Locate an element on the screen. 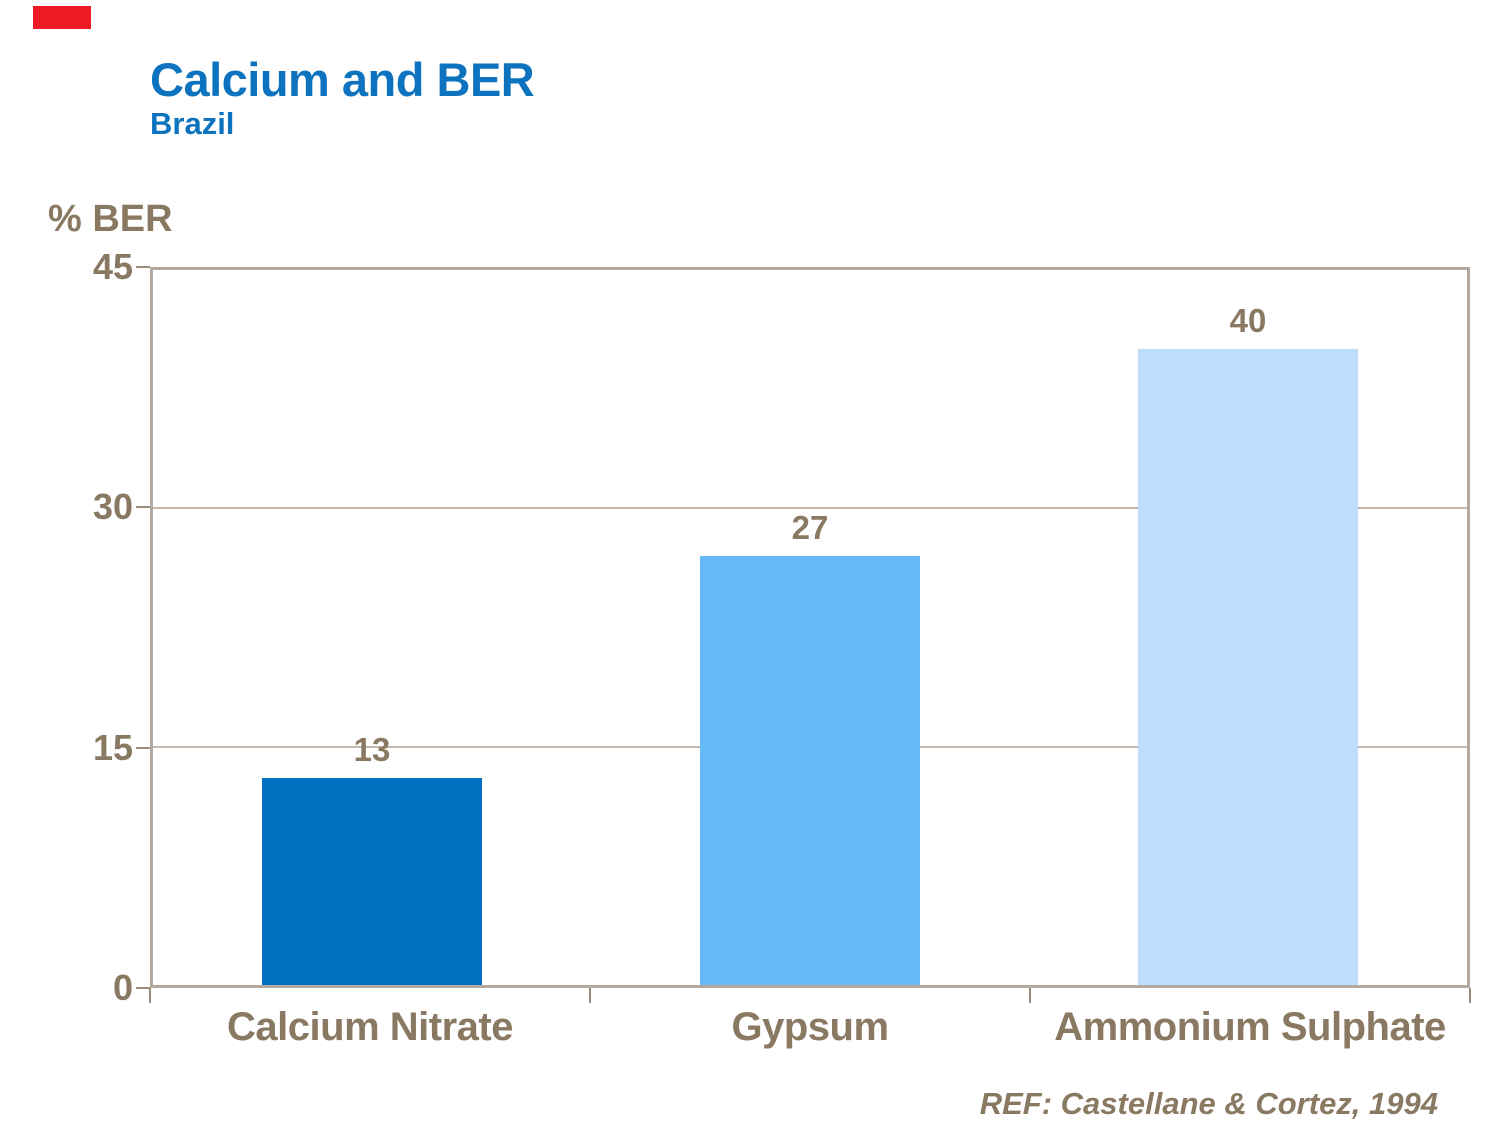 The image size is (1500, 1125). y-axis-title: % BER is located at coordinates (110, 219).